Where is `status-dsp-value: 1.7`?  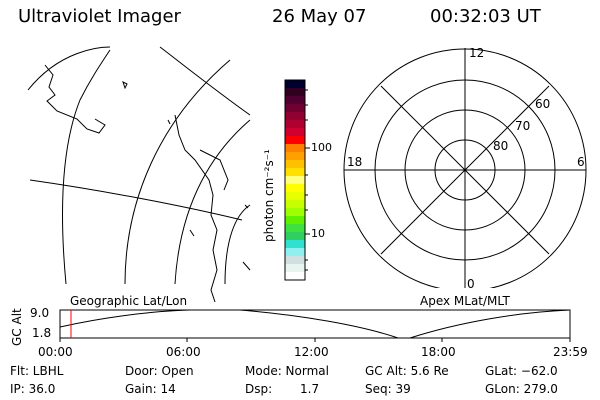
status-dsp-value: 1.7 is located at coordinates (310, 389).